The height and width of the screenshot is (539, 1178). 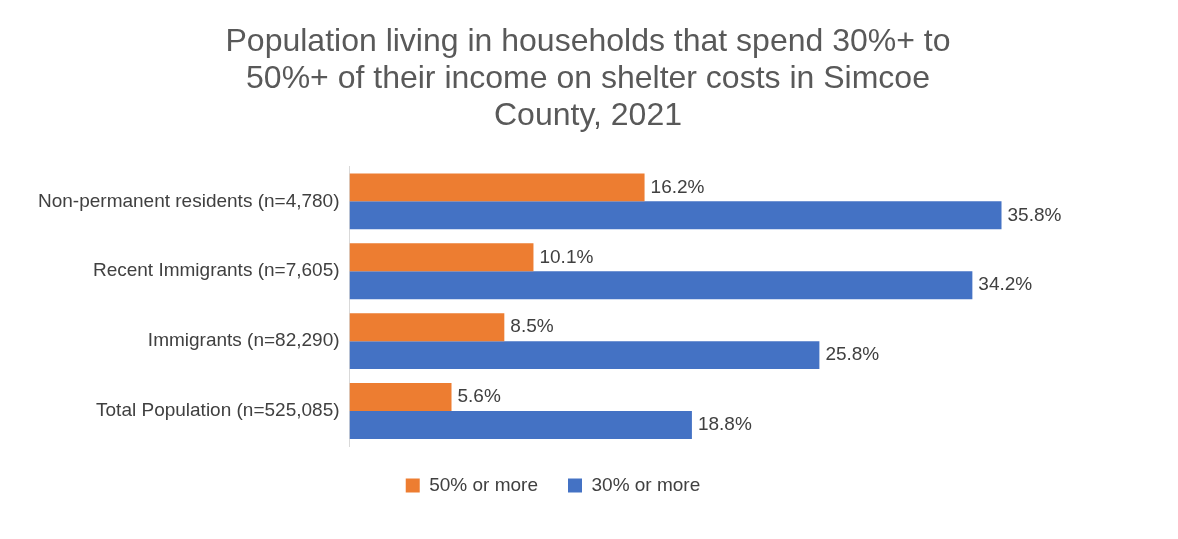 What do you see at coordinates (484, 484) in the screenshot?
I see `legend-label: 50% or more` at bounding box center [484, 484].